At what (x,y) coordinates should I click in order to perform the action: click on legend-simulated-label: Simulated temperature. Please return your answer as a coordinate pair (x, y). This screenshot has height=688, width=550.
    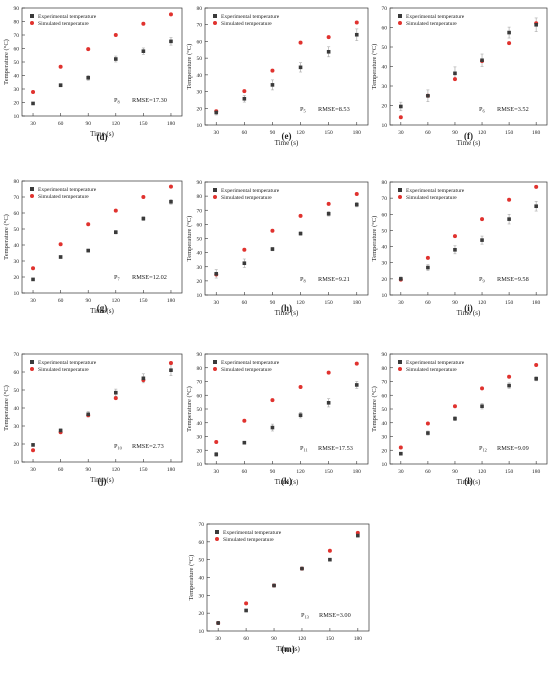
    Looking at the image, I should click on (431, 370).